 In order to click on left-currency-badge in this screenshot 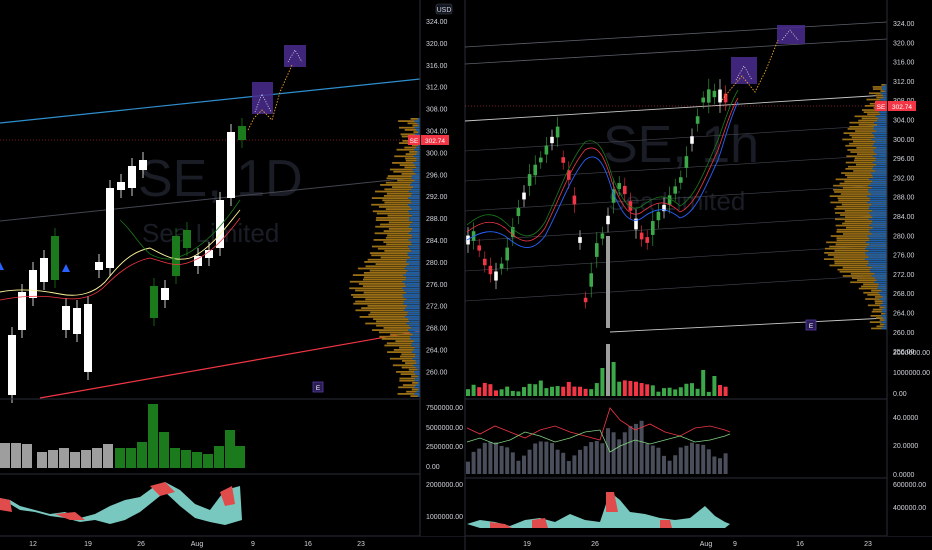, I will do `click(444, 9)`.